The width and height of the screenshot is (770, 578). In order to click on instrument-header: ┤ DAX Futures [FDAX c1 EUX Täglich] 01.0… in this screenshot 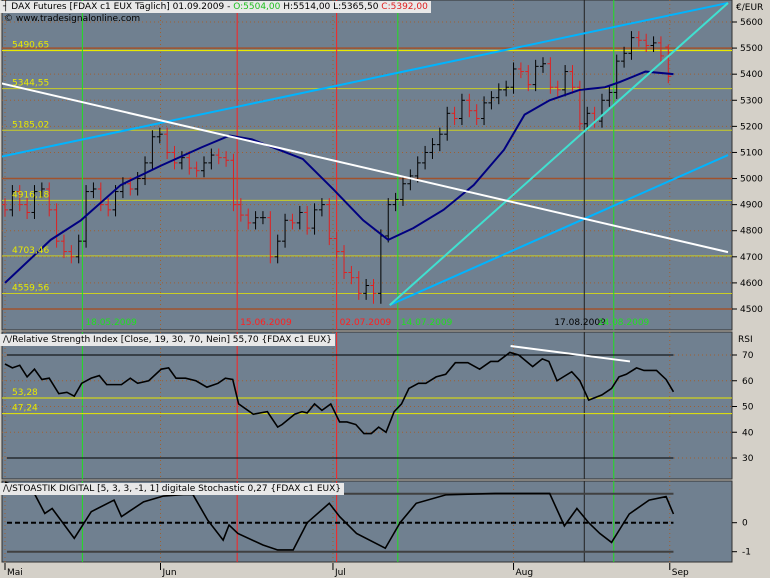, I will do `click(215, 7)`.